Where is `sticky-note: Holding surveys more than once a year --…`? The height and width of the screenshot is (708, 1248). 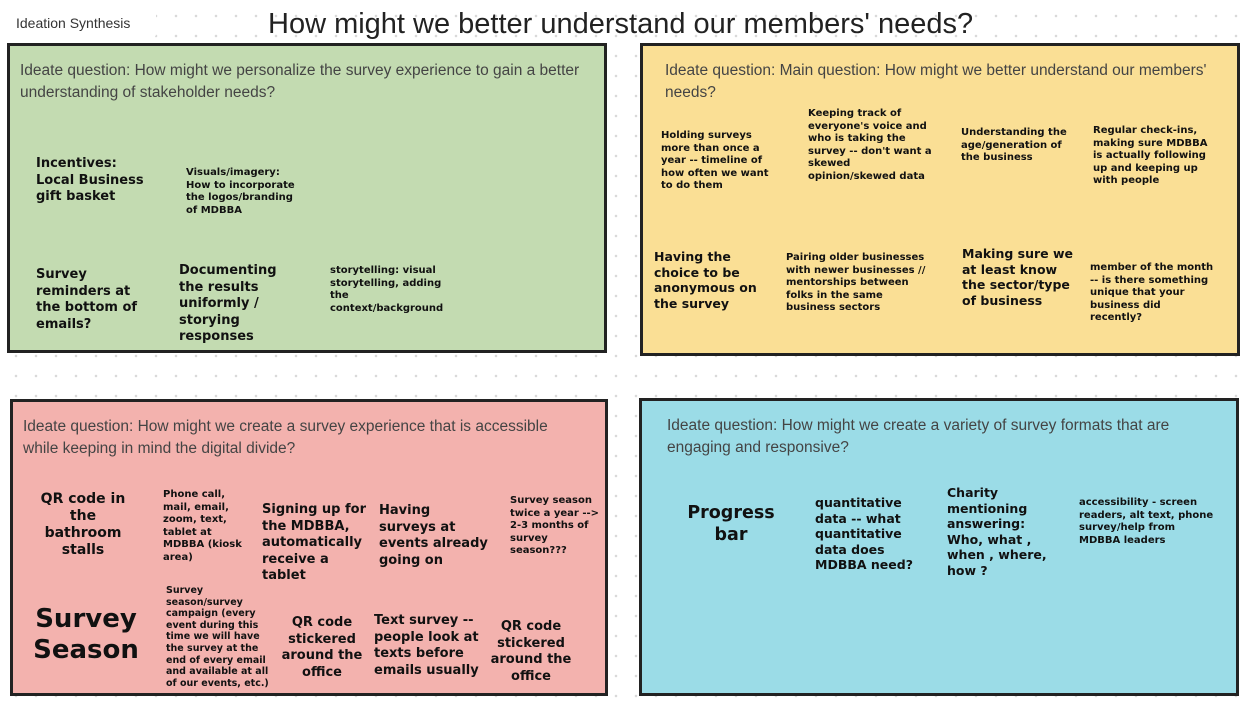
sticky-note: Holding surveys more than once a year --… is located at coordinates (715, 160).